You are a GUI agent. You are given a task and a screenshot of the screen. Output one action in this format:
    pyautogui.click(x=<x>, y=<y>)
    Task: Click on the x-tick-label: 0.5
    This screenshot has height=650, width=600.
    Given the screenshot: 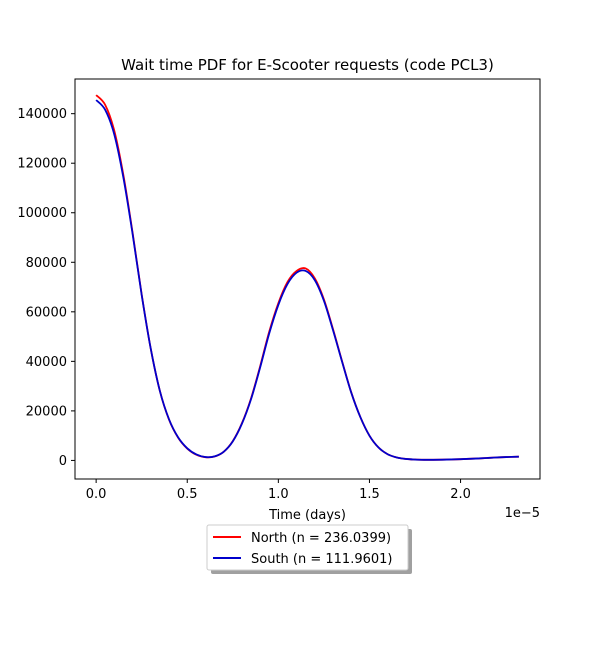 What is the action you would take?
    pyautogui.click(x=187, y=494)
    